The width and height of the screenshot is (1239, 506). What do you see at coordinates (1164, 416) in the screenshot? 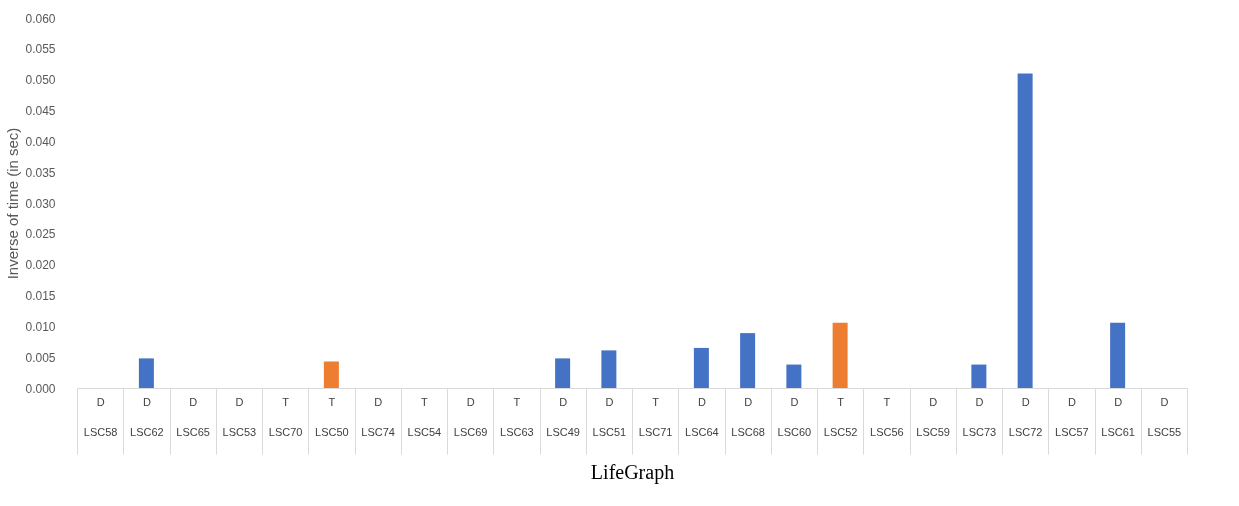
I see `category-label: D LSC55` at bounding box center [1164, 416].